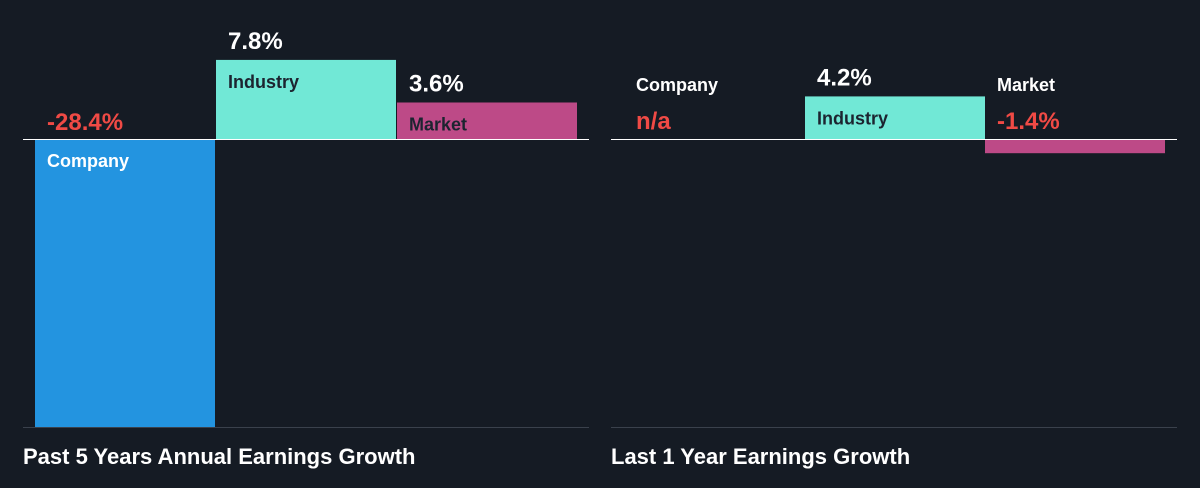 Image resolution: width=1200 pixels, height=488 pixels. Describe the element at coordinates (85, 122) in the screenshot. I see `value-label: -28.4%` at that location.